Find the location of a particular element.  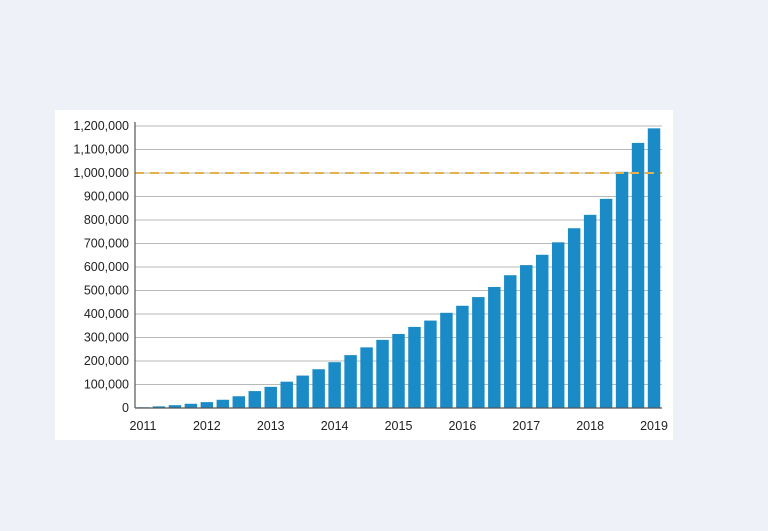

y-tick-label: 400,000 is located at coordinates (106, 314).